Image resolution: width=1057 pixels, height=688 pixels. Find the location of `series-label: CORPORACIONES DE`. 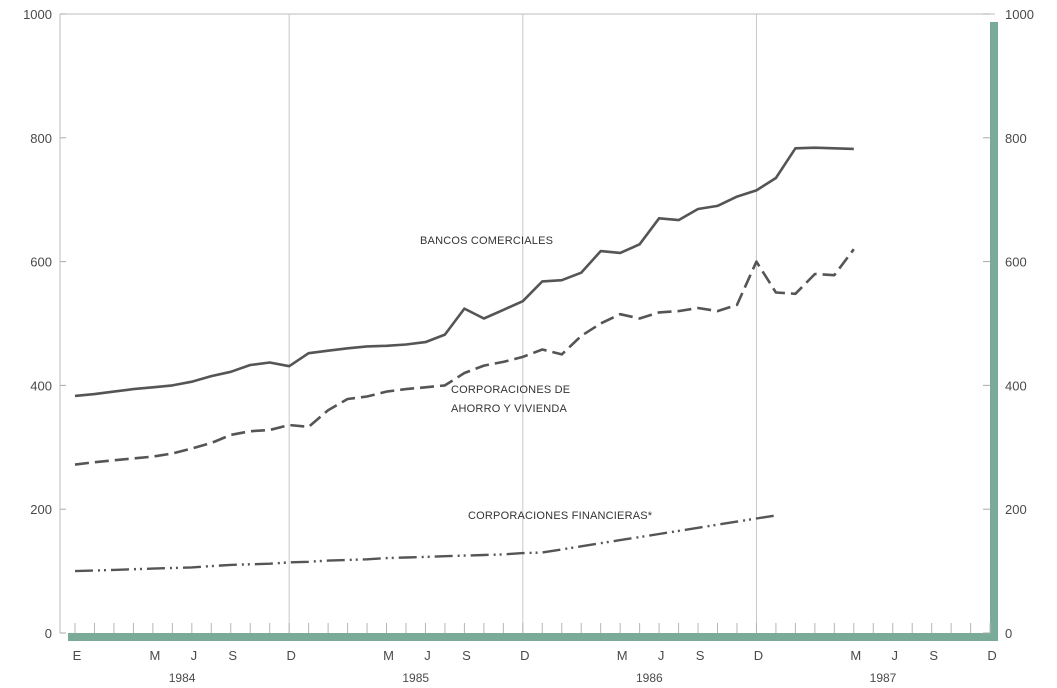

series-label: CORPORACIONES DE is located at coordinates (510, 390).